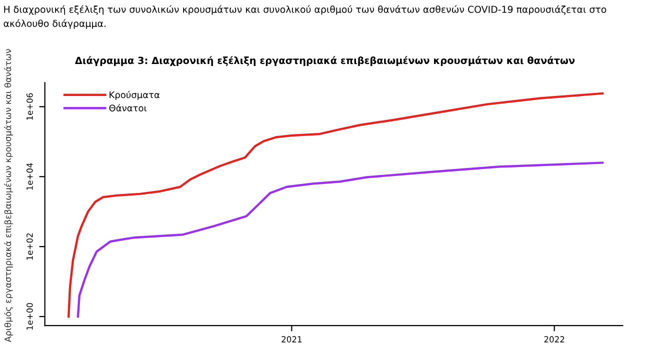 The width and height of the screenshot is (650, 349). I want to click on text: Η διαχρονική εξέλιξη των συνολικών κρουσμάτων και συνολικού αριθμού των θανάτων ασθενών COVID-19 παρουσιάζεται στο ακόλουθο διάγραμμα., so click(305, 17).